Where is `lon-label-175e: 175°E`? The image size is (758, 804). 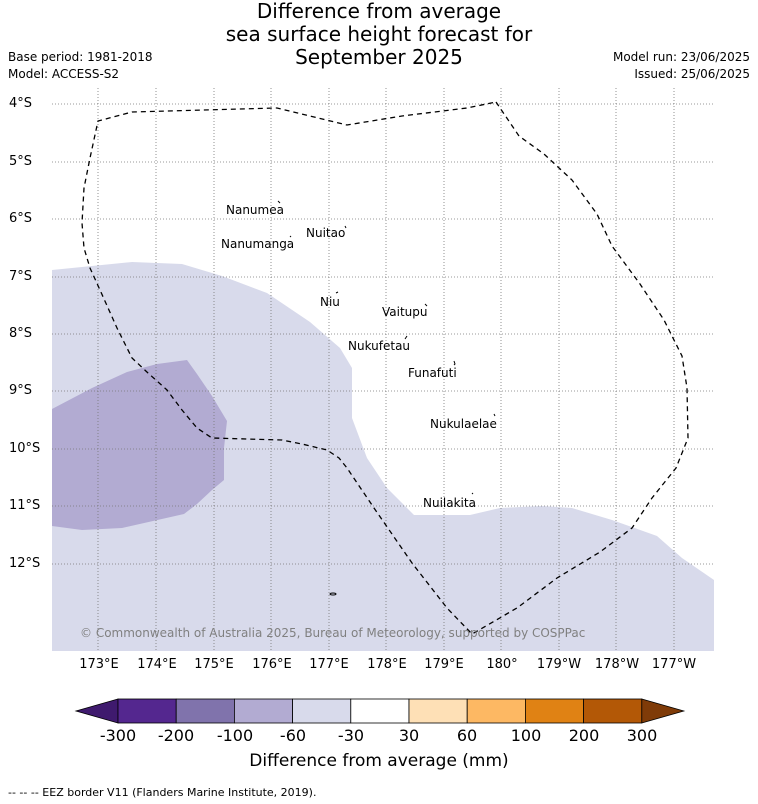
lon-label-175e: 175°E is located at coordinates (214, 664).